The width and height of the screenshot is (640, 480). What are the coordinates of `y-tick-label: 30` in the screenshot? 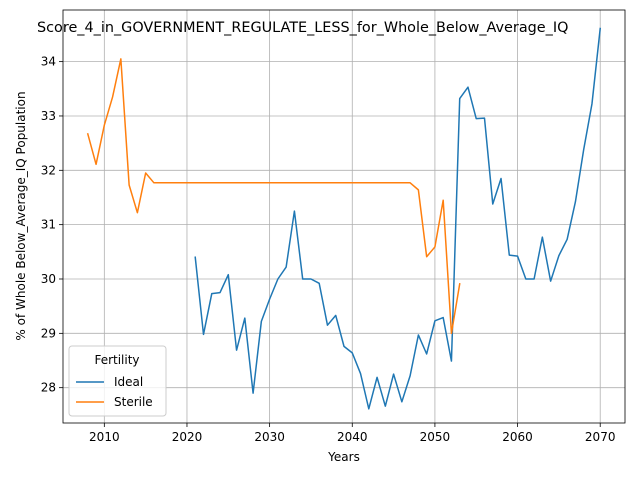 It's located at (48, 279).